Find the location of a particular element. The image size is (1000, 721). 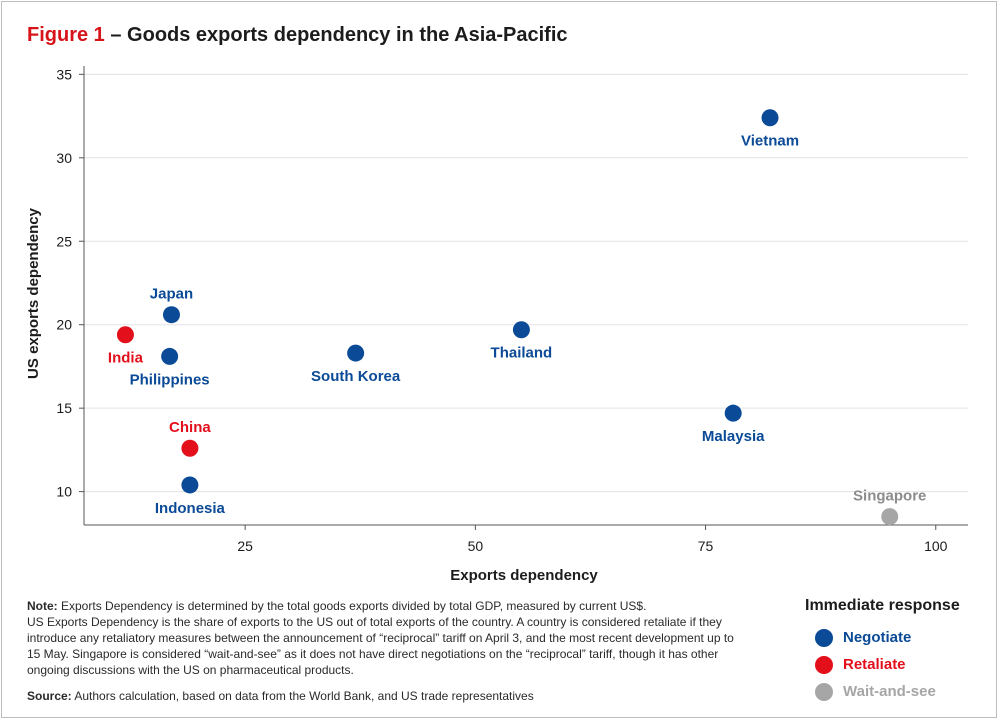

x-tick-label: 100 is located at coordinates (936, 546).